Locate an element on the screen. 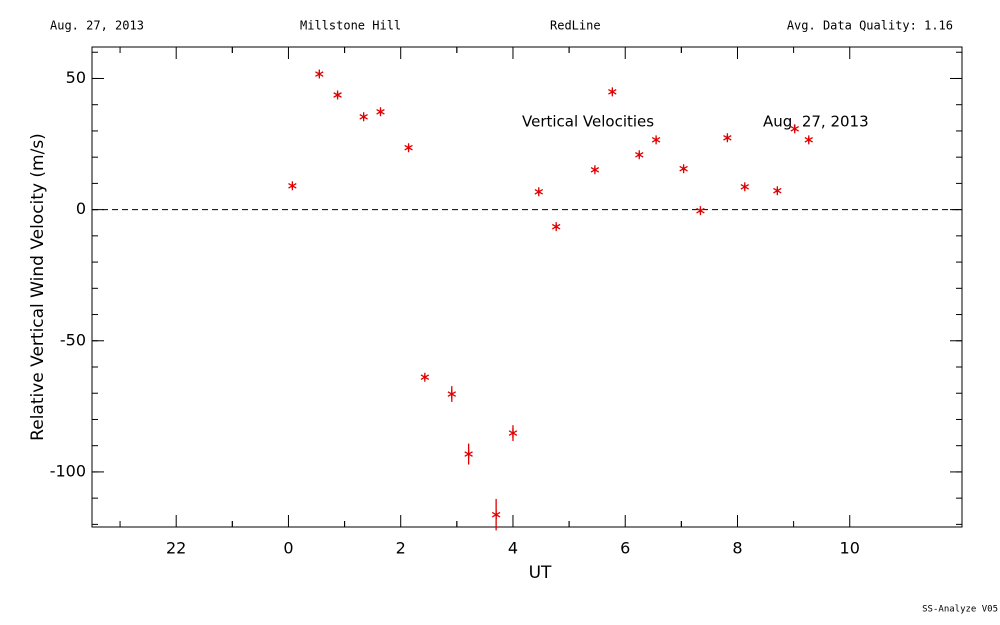 The image size is (1000, 625). y-tick-label: -100 is located at coordinates (68, 470).